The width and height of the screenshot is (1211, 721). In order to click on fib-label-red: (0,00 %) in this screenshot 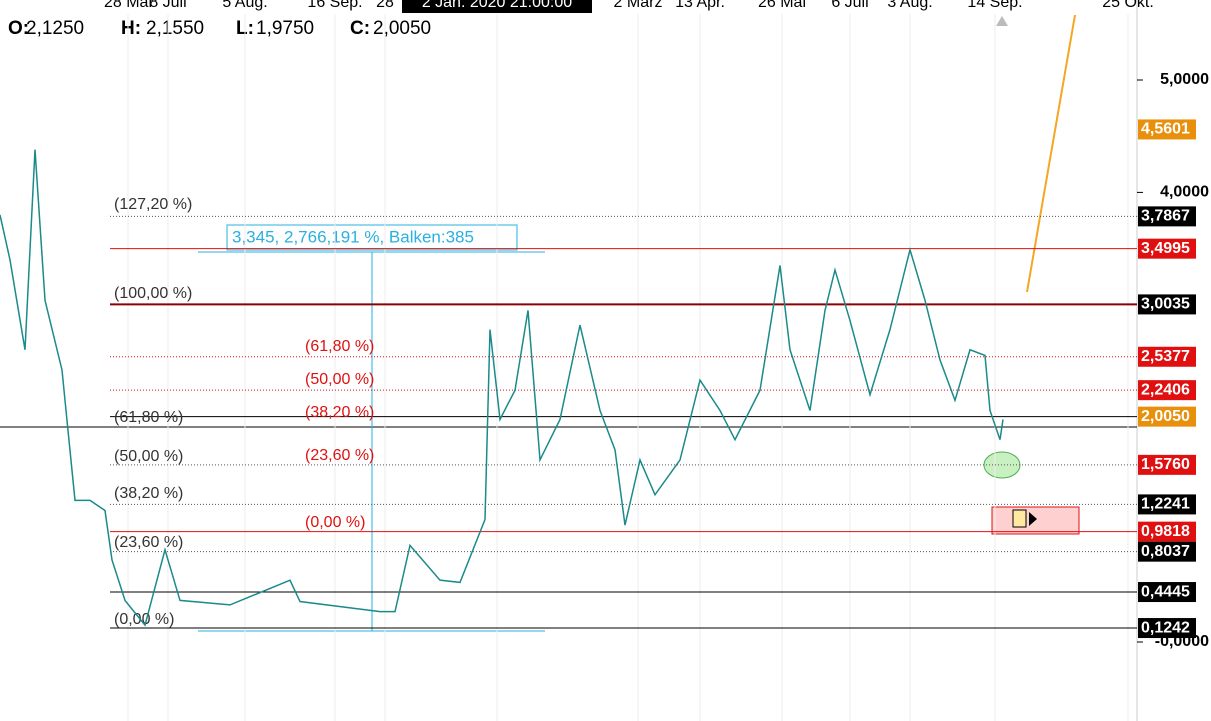, I will do `click(335, 522)`.